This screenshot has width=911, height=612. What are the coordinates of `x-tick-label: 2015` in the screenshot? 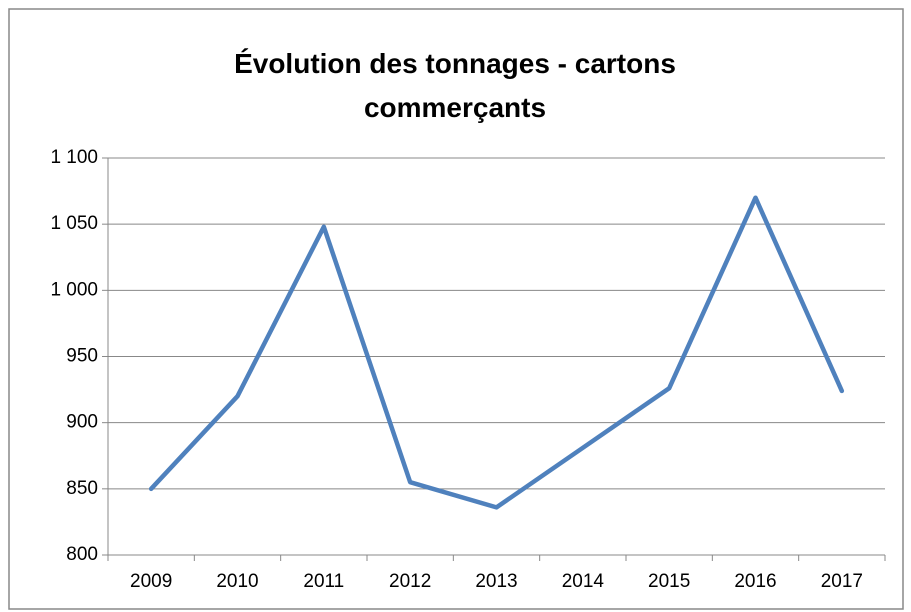 It's located at (669, 581).